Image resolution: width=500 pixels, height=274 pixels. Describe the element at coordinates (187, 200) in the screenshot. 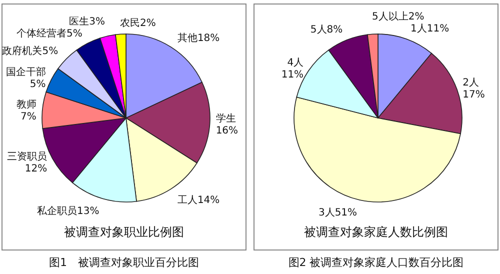

I see `slice-label: 工人` at that location.